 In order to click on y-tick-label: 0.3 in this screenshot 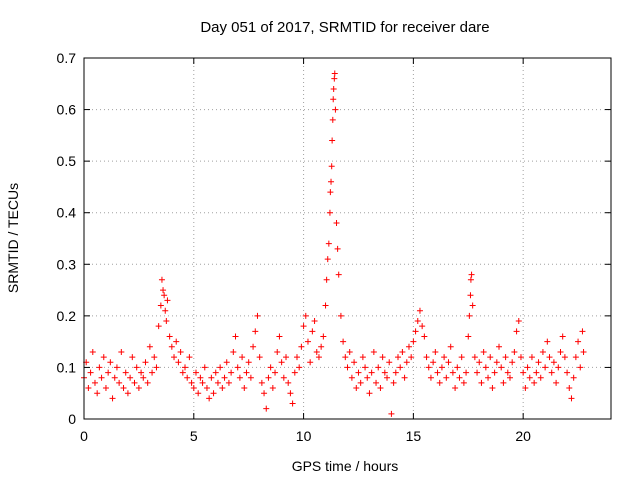, I will do `click(67, 264)`.